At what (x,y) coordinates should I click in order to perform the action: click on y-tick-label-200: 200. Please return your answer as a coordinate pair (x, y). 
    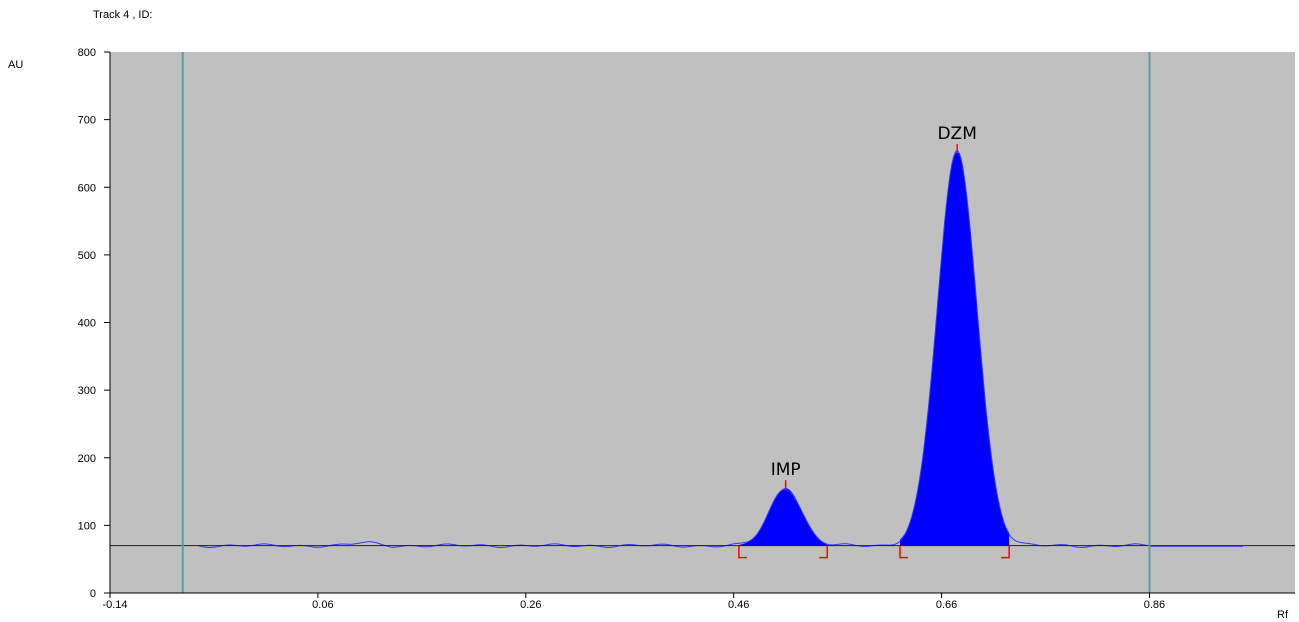
    Looking at the image, I should click on (87, 459).